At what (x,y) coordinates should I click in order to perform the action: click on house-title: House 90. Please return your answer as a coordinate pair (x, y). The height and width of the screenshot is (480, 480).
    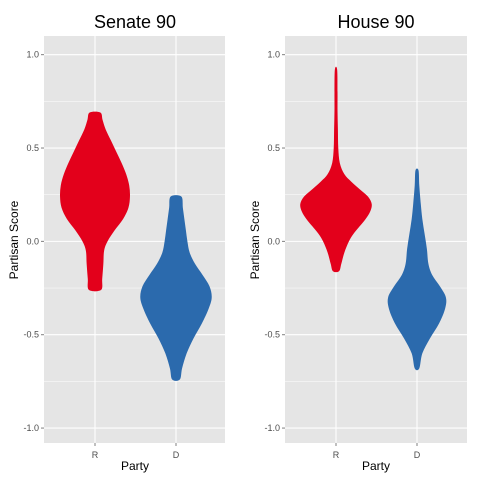
    Looking at the image, I should click on (375, 22).